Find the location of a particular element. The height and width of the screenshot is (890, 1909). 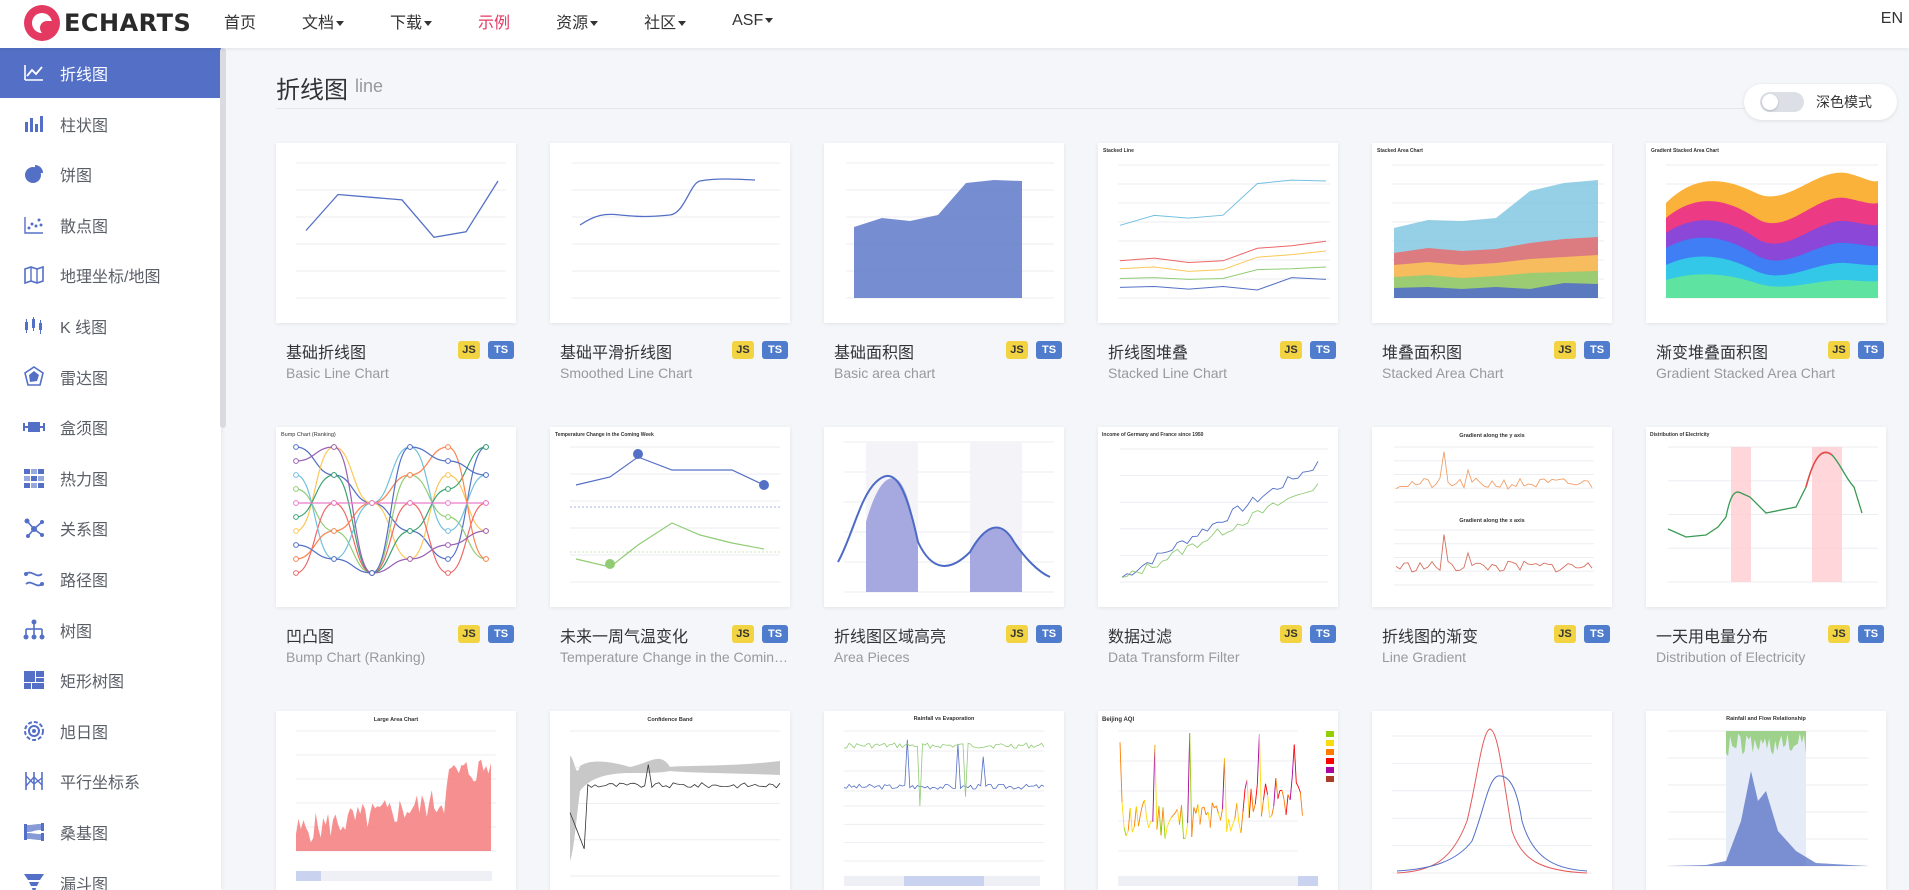

card-title: 数据过滤 is located at coordinates (1140, 637).